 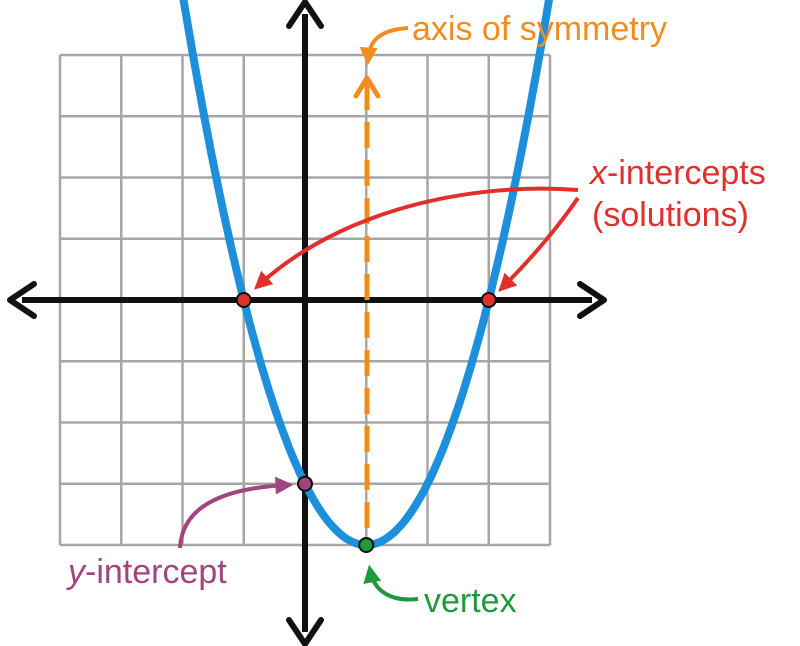 I want to click on y-axis, so click(x=305, y=323).